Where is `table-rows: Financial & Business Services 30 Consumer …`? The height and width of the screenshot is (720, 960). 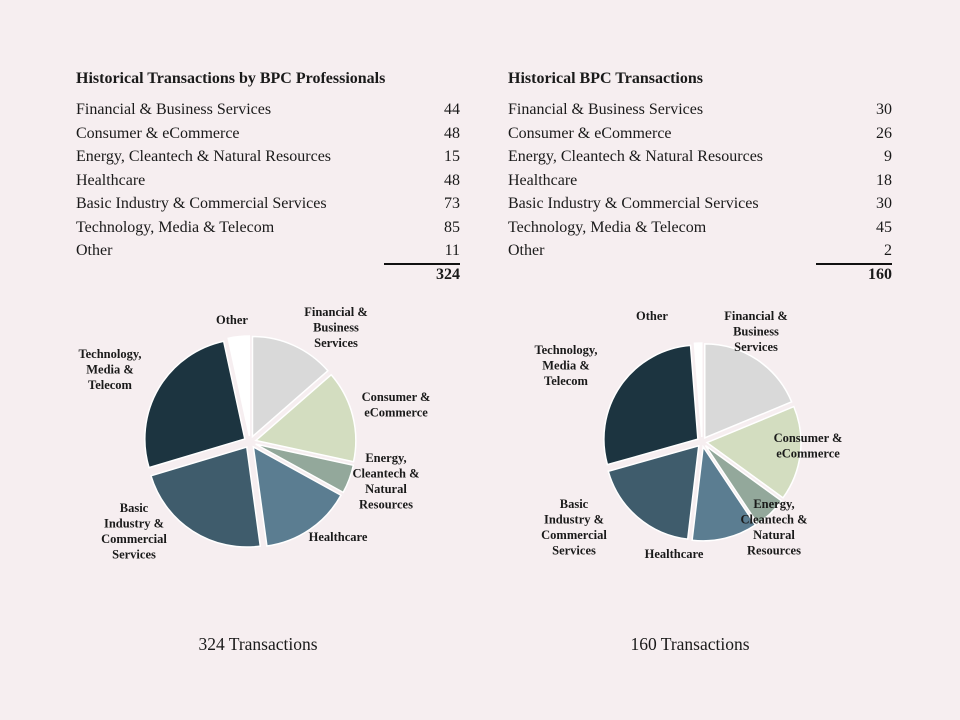 table-rows: Financial & Business Services 30 Consumer … is located at coordinates (700, 180).